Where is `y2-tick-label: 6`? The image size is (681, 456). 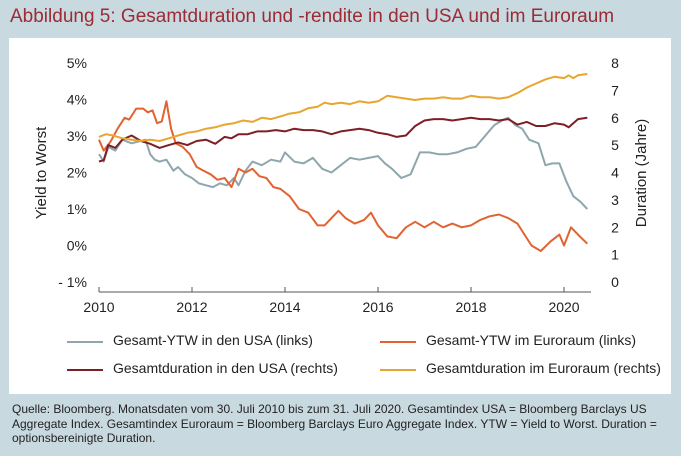
y2-tick-label: 6 is located at coordinates (615, 118).